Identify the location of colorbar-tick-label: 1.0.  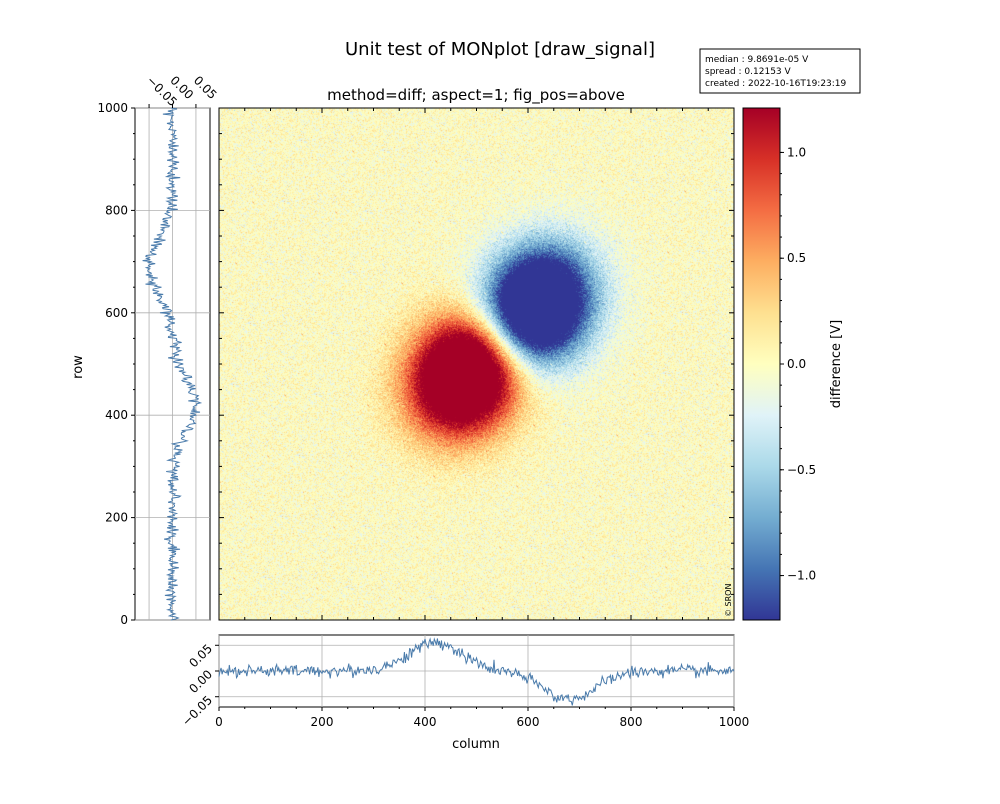
(796, 152).